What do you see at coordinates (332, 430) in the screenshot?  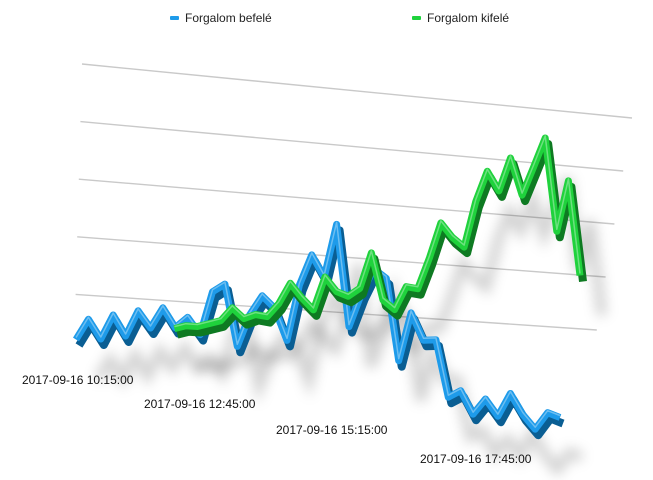 I see `x-tick-label: 2017-09-16 15:15:00` at bounding box center [332, 430].